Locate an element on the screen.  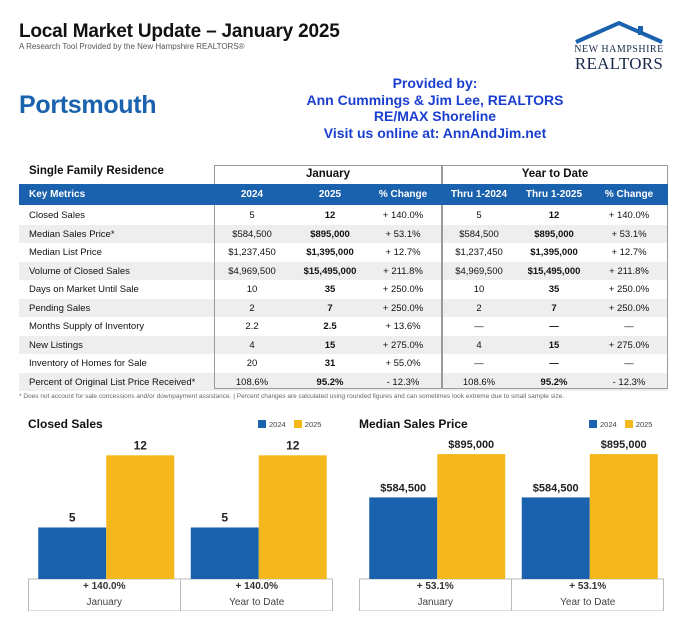
bar-label: 5 is located at coordinates (72, 517).